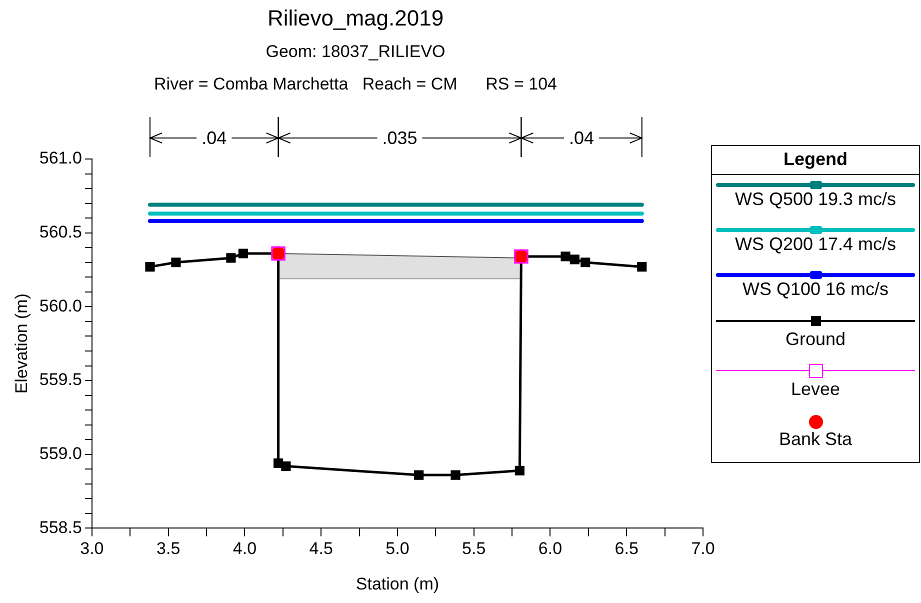 This screenshot has height=603, width=921. Describe the element at coordinates (60, 380) in the screenshot. I see `y-tick-label: 559.5` at that location.